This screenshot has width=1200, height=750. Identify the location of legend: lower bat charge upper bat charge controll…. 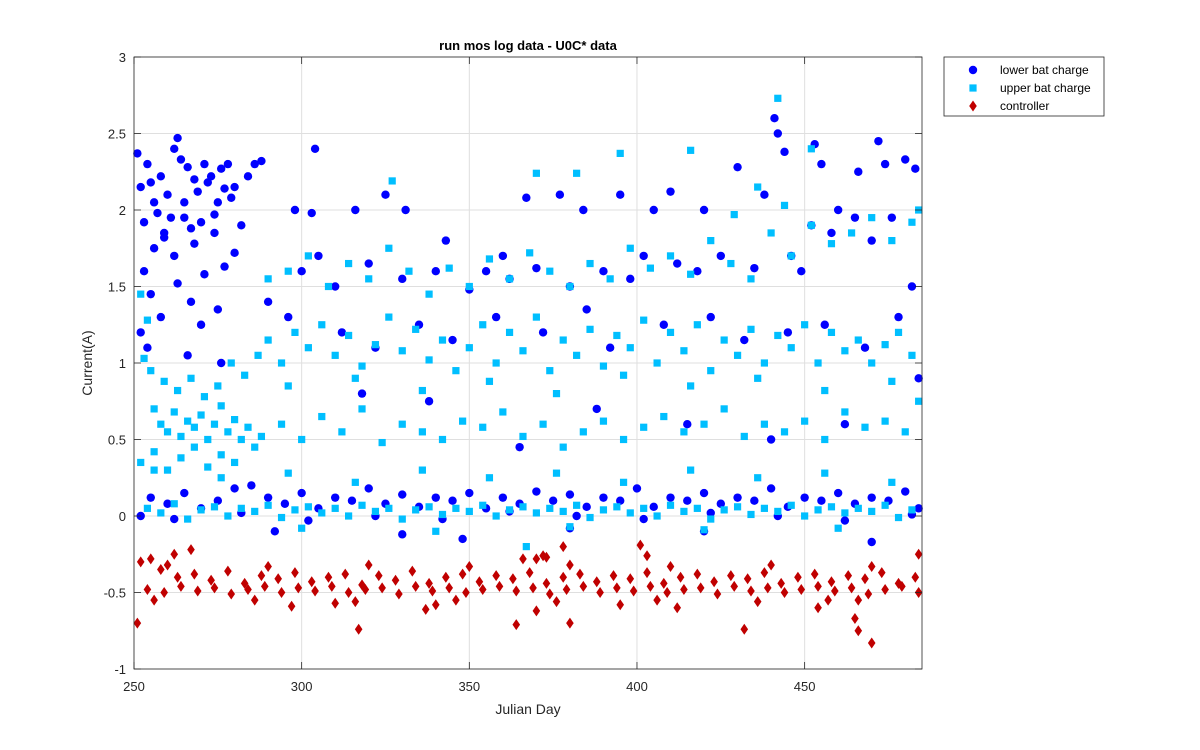
(1024, 86).